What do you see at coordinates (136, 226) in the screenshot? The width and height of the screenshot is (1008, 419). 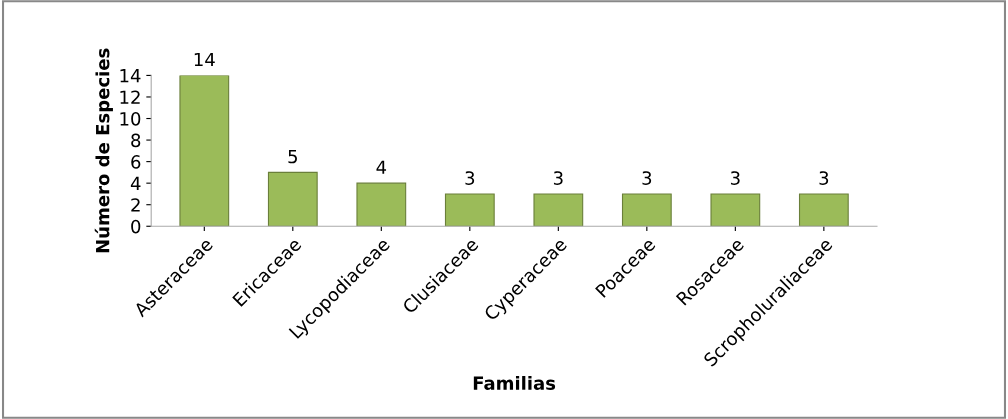 I see `y-tick-label: 0` at bounding box center [136, 226].